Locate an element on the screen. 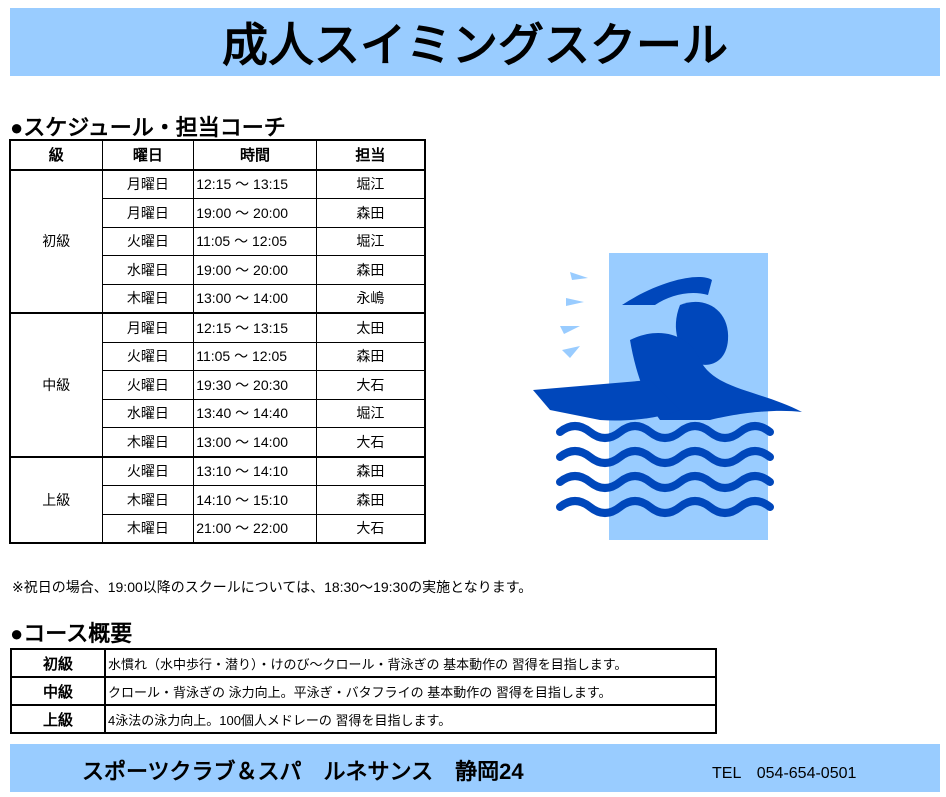 The width and height of the screenshot is (946, 797). time-cell: 19:30 ～ 20:30 is located at coordinates (255, 385).